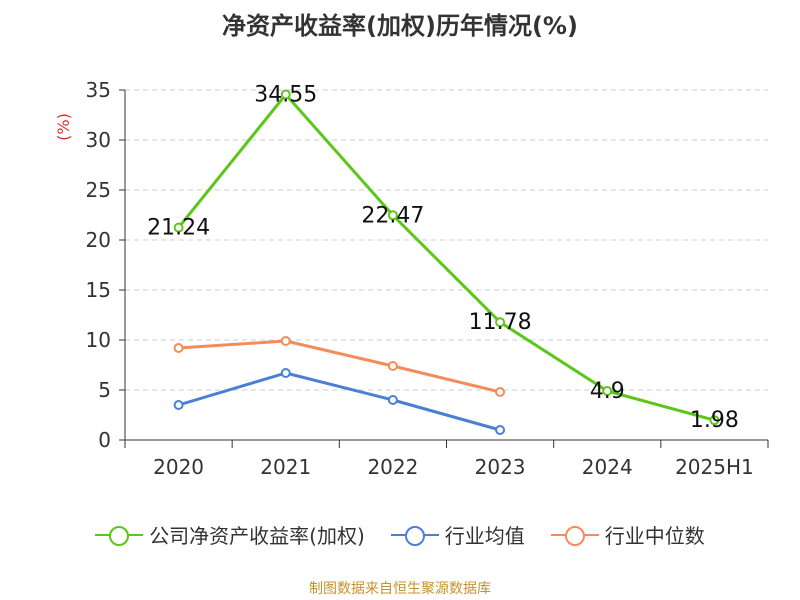 The height and width of the screenshot is (600, 800). I want to click on legend-item-industry-mean: 行业均值, so click(457, 534).